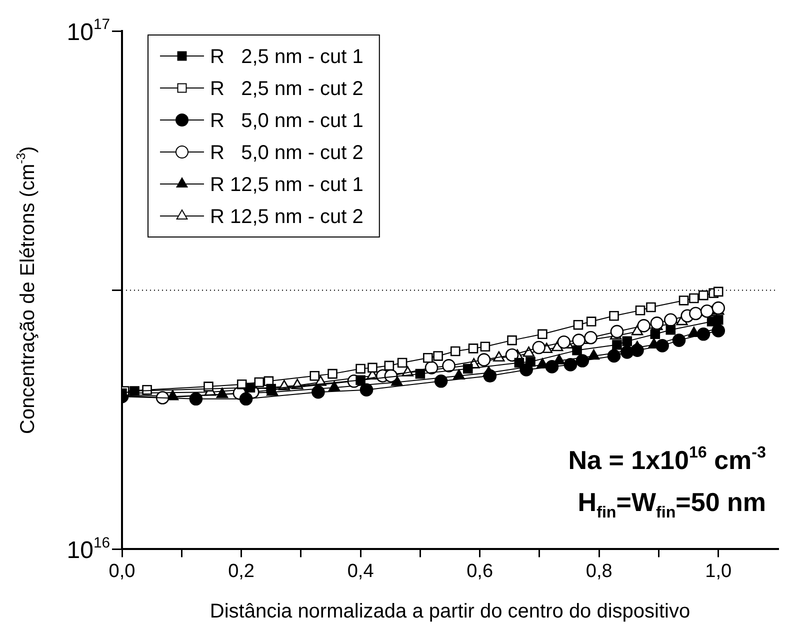 This screenshot has height=628, width=787. I want to click on legend-label: R 12,5 nm - cut 2, so click(287, 217).